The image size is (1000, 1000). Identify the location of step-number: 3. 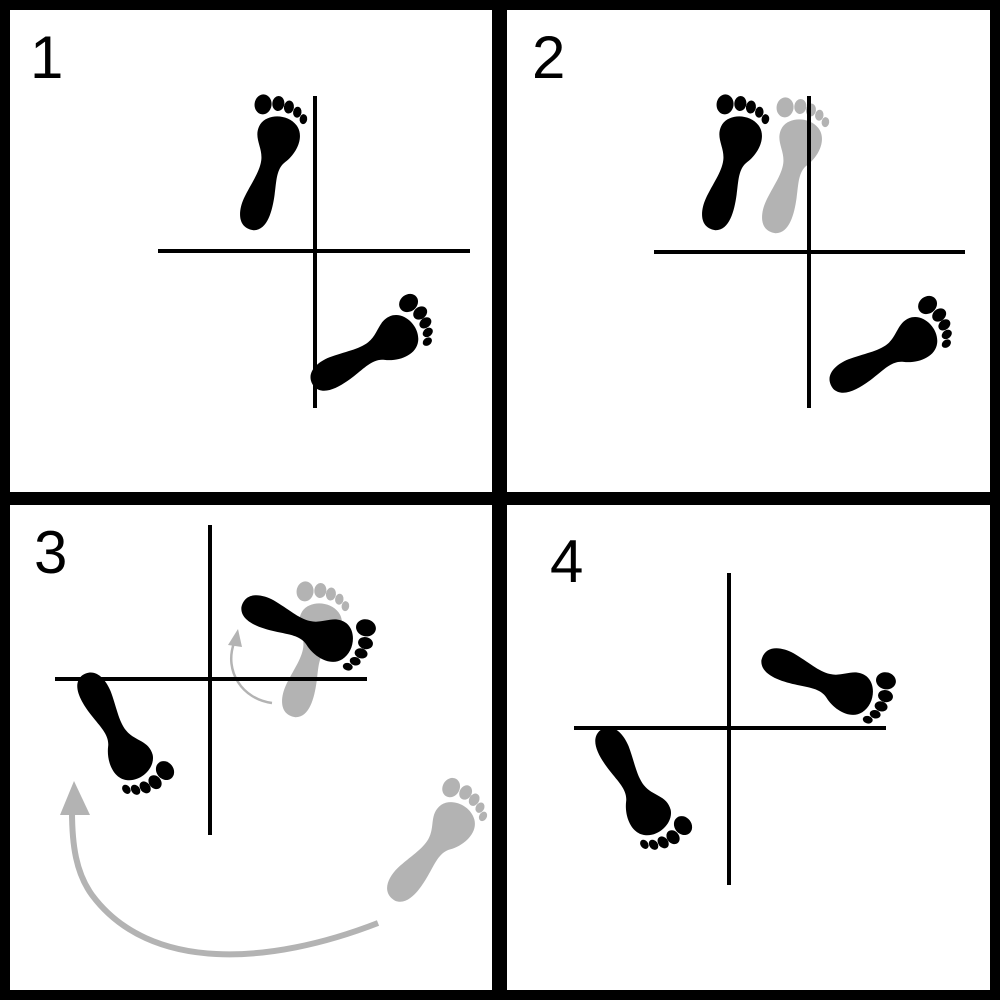
(51, 552).